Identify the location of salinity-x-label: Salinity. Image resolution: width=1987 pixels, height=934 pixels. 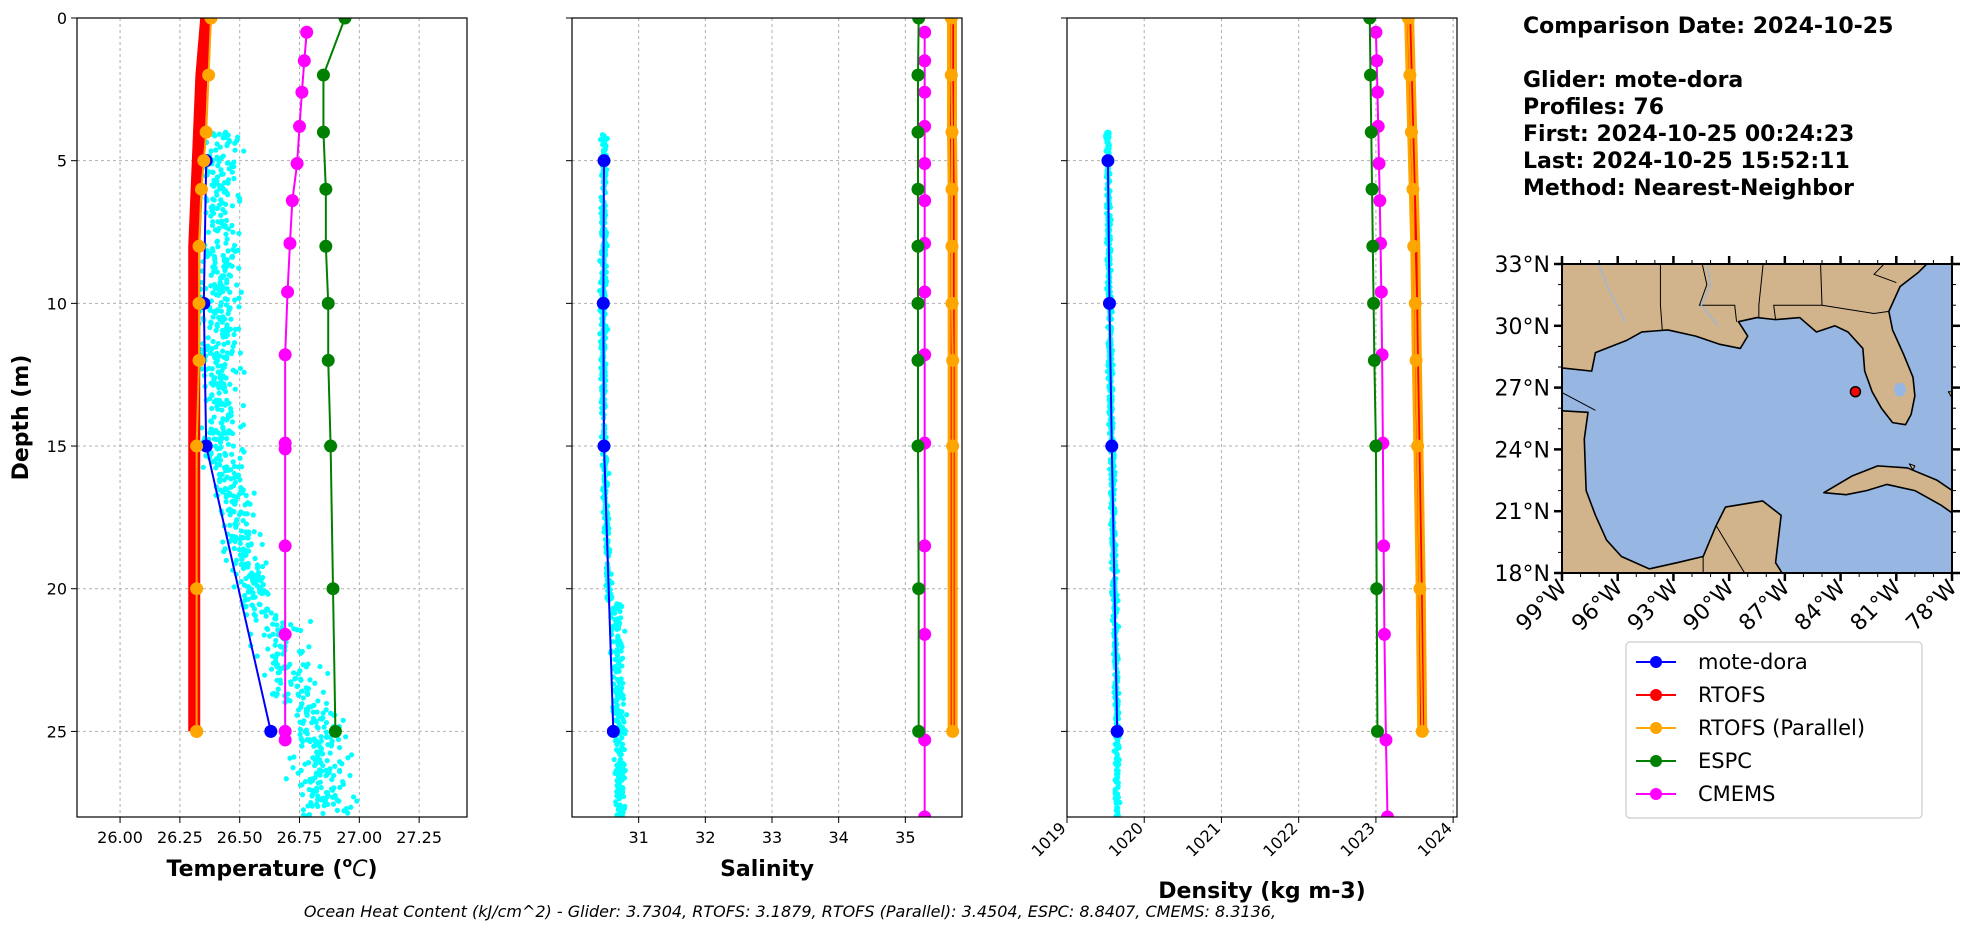
(767, 869).